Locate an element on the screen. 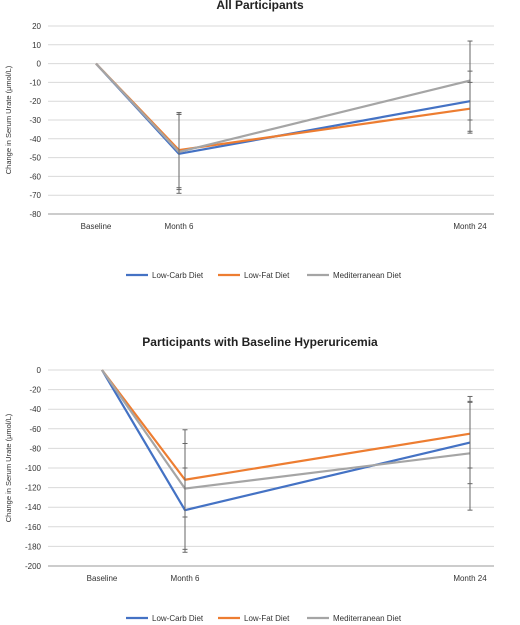 This screenshot has height=625, width=520. chart-title: Participants with Baseline Hyperuricemia is located at coordinates (260, 342).